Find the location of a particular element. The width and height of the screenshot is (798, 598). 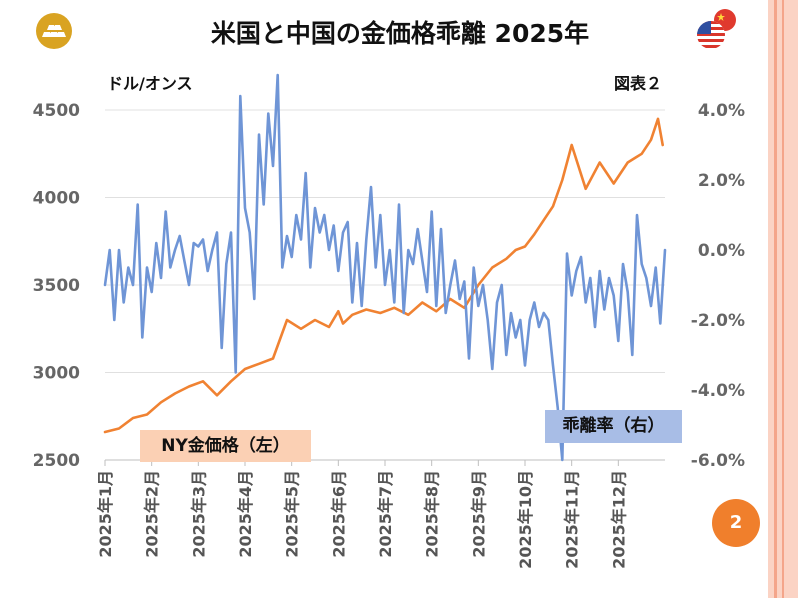

y-left-tick-label: 2500 is located at coordinates (56, 461).